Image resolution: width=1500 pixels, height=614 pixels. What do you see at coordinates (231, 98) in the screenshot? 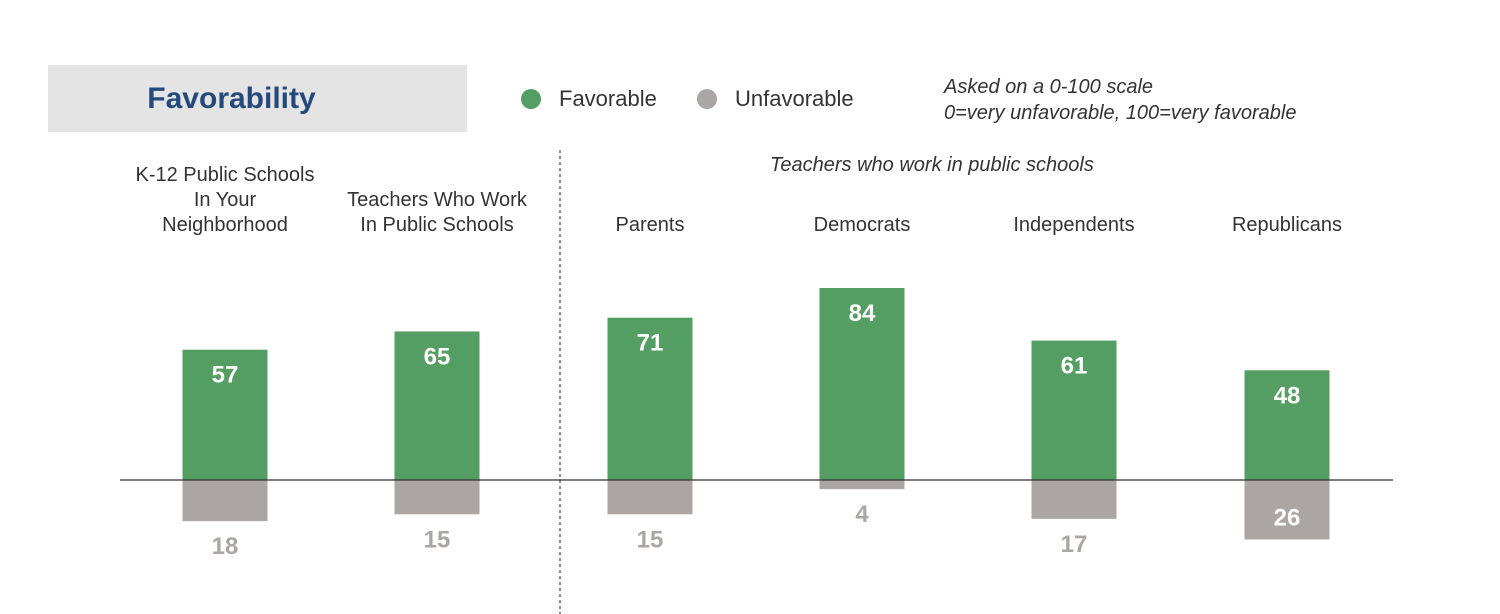
I see `chart-title: Favorability` at bounding box center [231, 98].